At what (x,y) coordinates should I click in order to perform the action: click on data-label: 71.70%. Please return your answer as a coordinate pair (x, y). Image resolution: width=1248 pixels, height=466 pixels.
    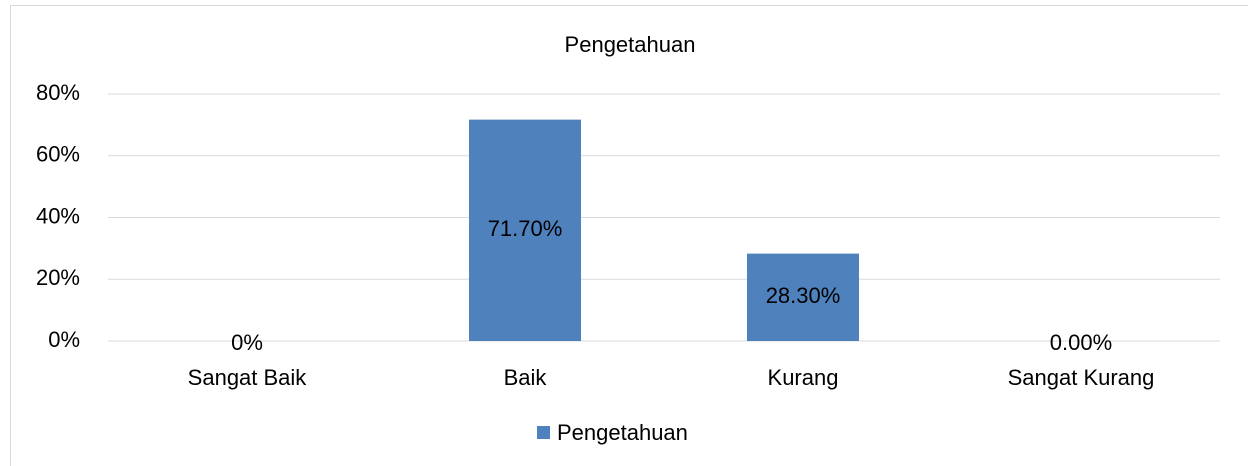
    Looking at the image, I should click on (525, 228).